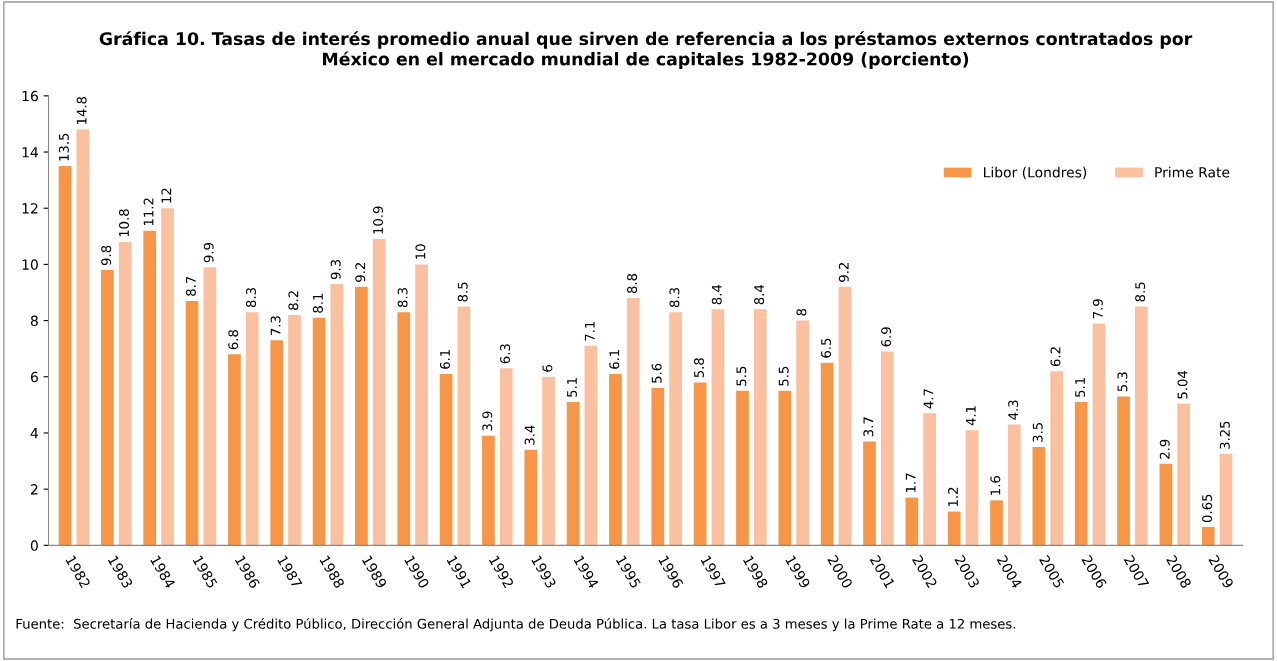 The width and height of the screenshot is (1277, 661). What do you see at coordinates (34, 489) in the screenshot?
I see `y-tick-label: 2` at bounding box center [34, 489].